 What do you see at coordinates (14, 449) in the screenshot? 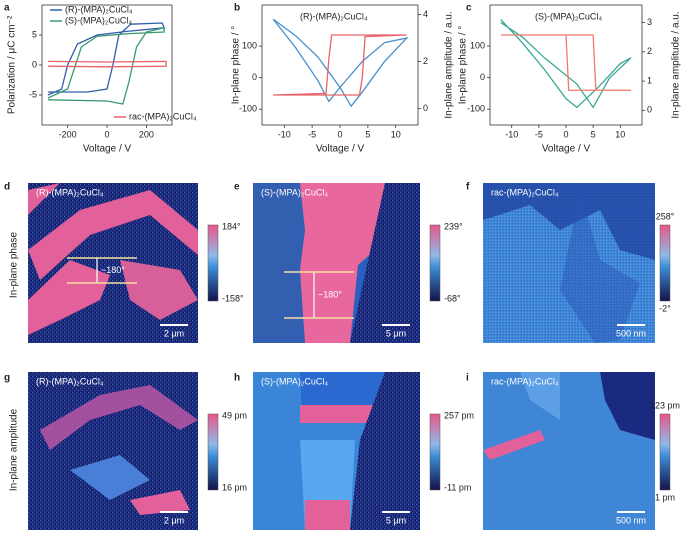
I see `row-label: In-plane amplitude` at bounding box center [14, 449].